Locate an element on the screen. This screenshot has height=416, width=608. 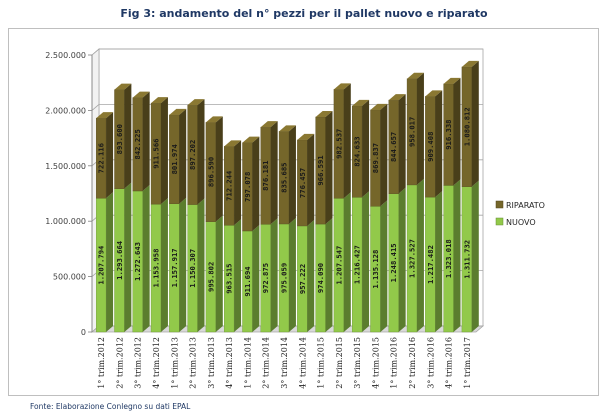
data-label-riparato: 958.017 is located at coordinates (412, 132).